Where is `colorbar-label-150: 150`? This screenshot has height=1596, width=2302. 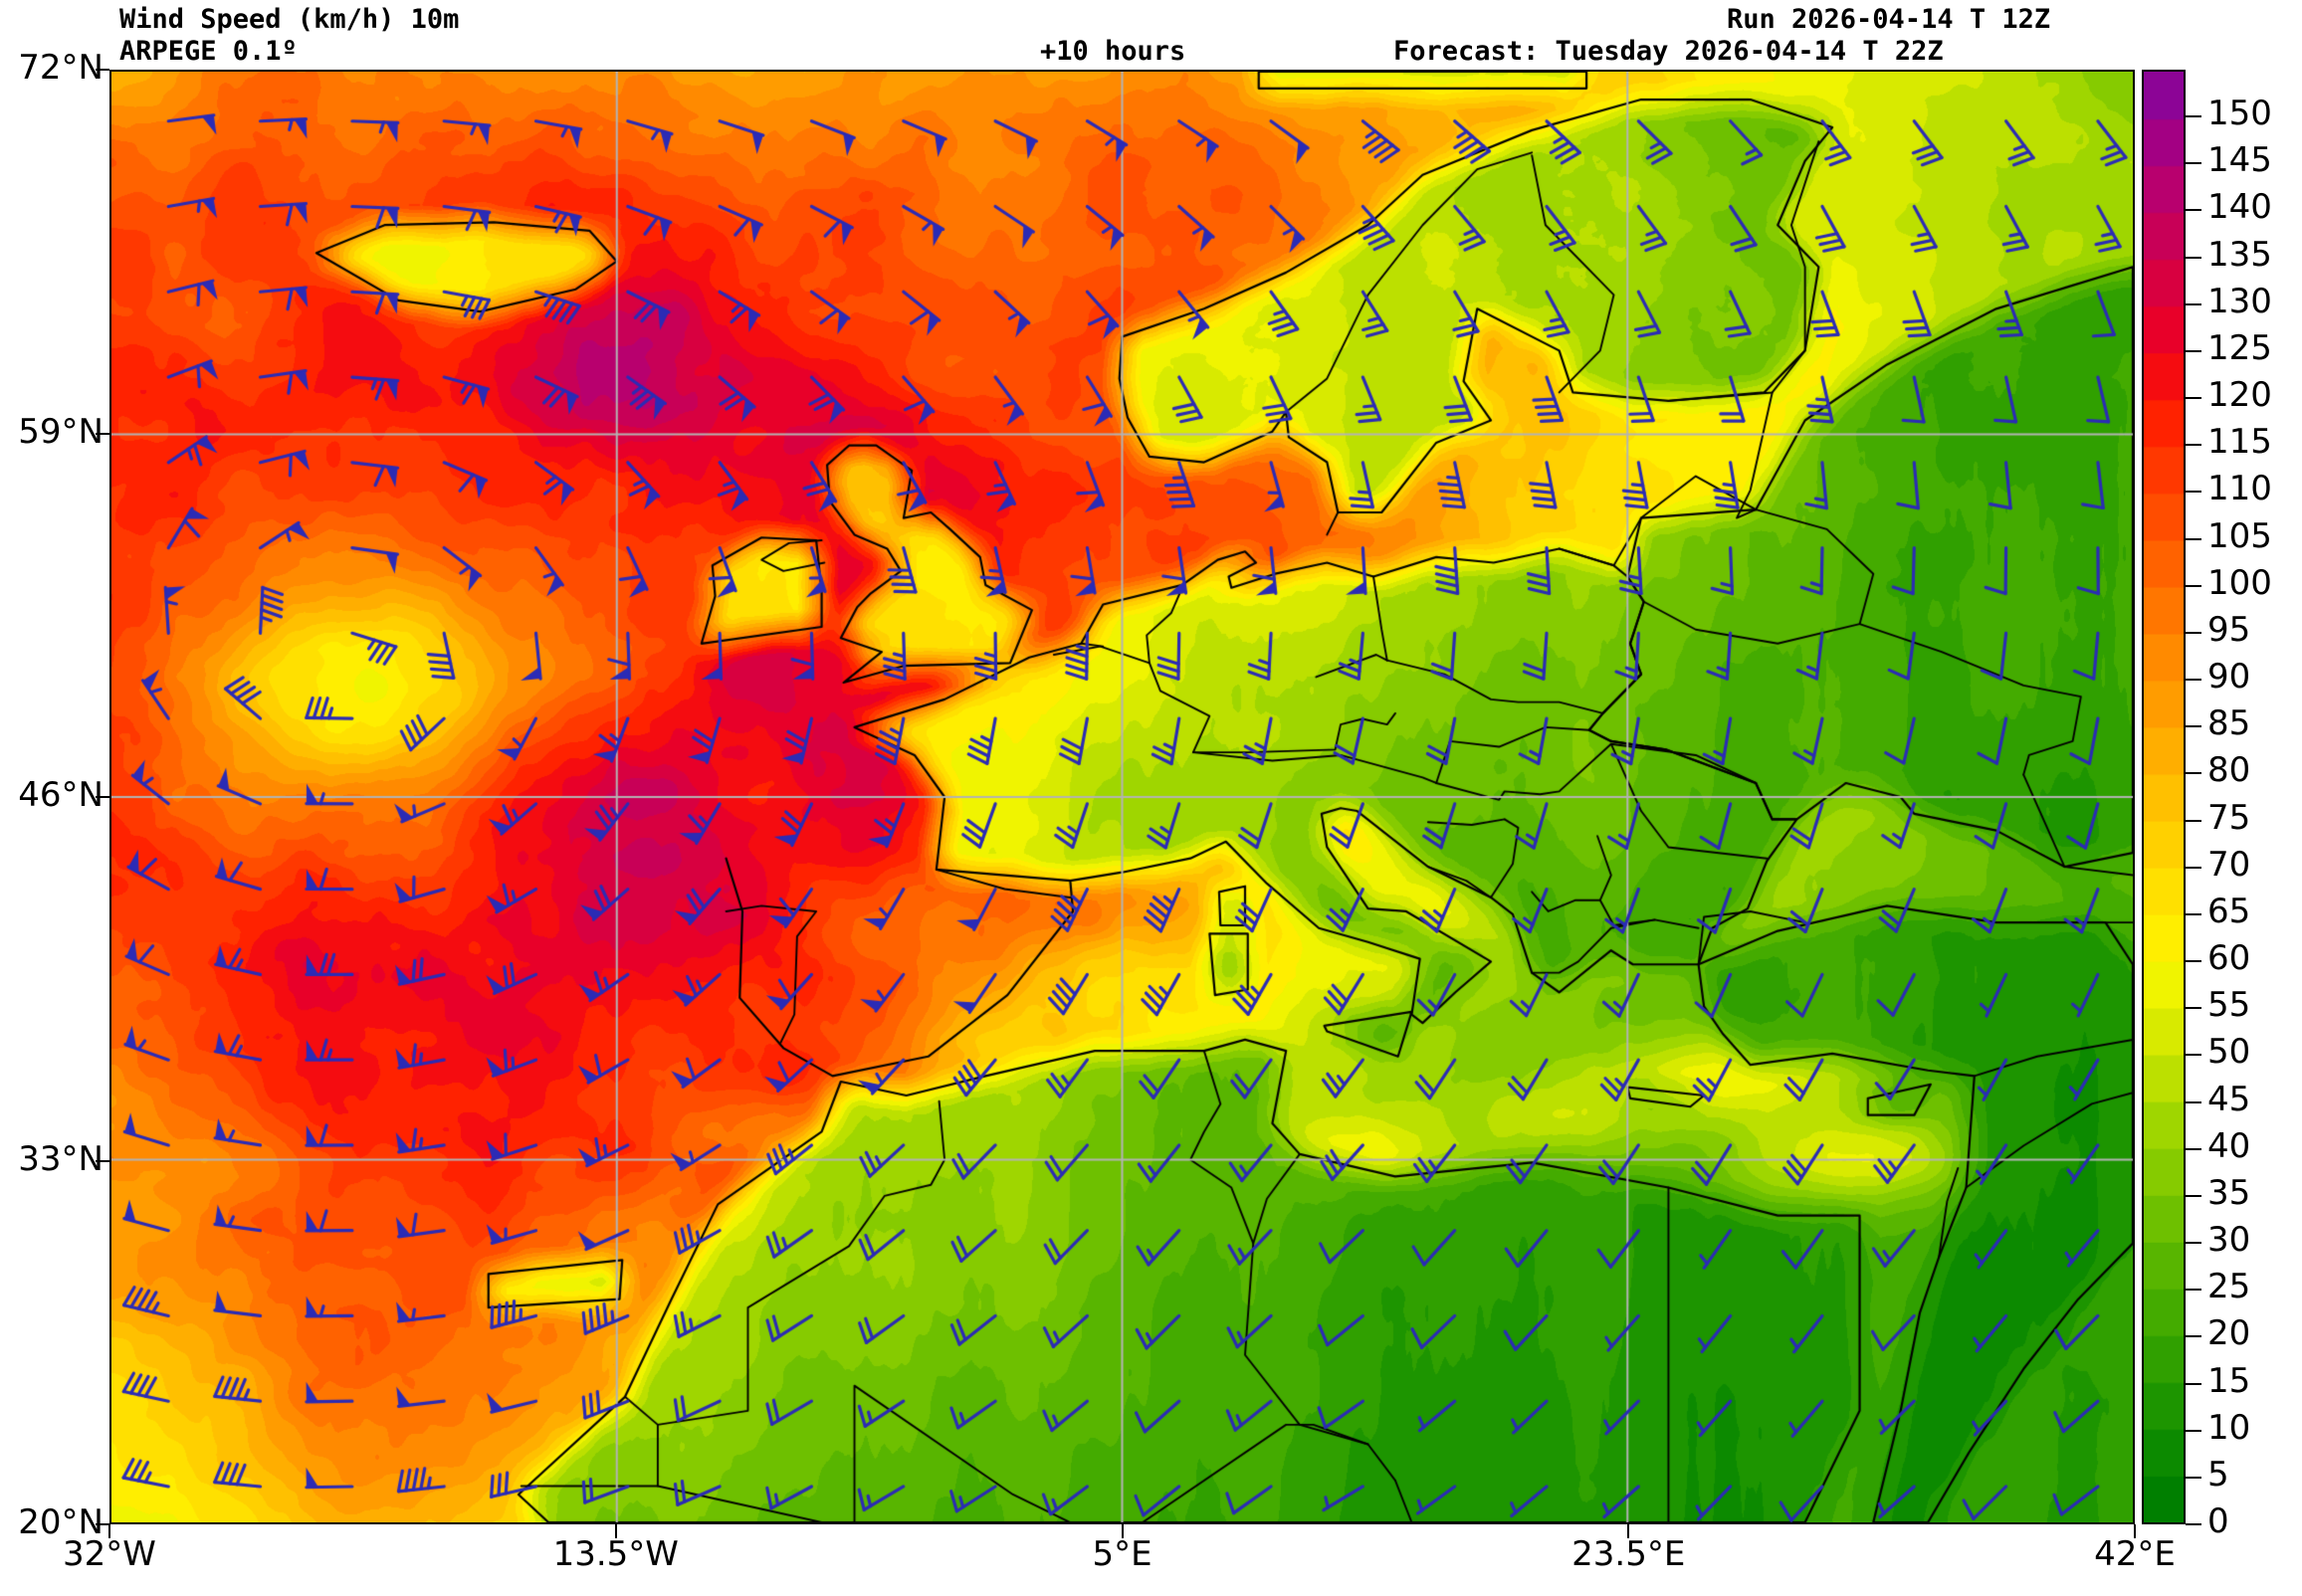 colorbar-label-150: 150 is located at coordinates (2239, 114).